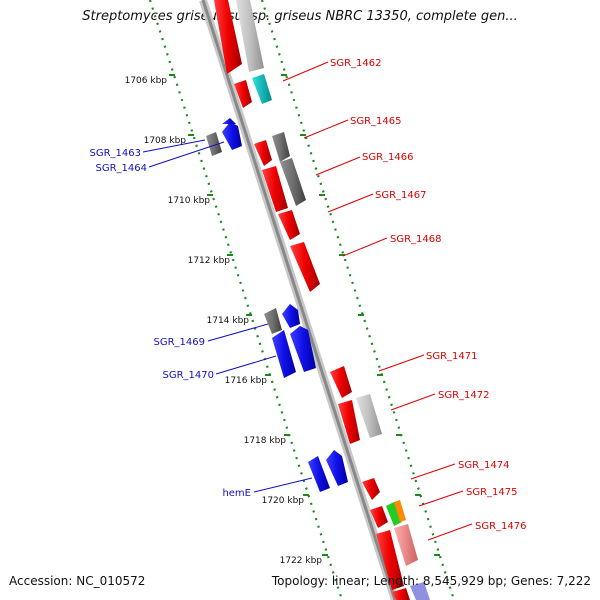 The width and height of the screenshot is (600, 600). Describe the element at coordinates (77, 581) in the screenshot. I see `accession-text: Accession: NC_010572` at that location.